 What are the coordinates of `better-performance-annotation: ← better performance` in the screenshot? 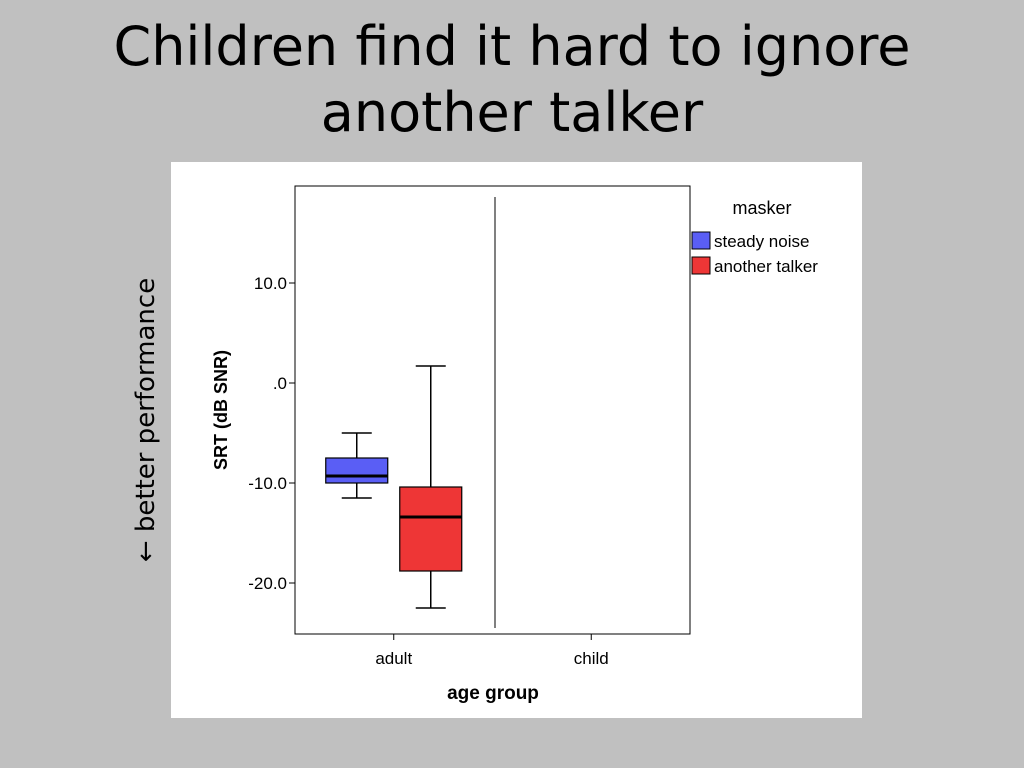 It's located at (146, 420).